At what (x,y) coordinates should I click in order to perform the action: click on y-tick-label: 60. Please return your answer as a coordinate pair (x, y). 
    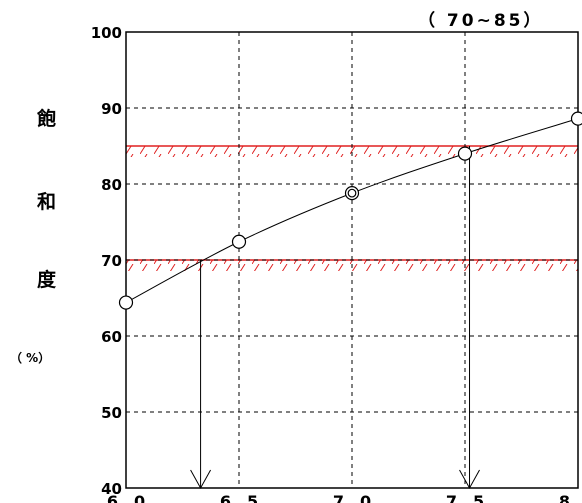
    Looking at the image, I should click on (111, 337).